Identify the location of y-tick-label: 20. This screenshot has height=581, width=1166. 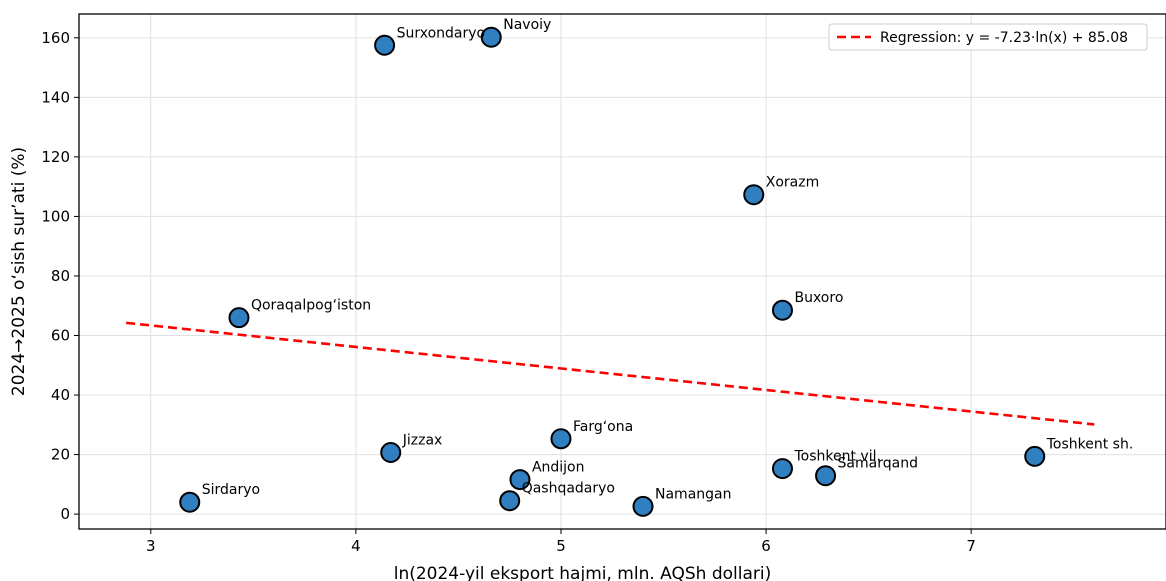
(60, 455).